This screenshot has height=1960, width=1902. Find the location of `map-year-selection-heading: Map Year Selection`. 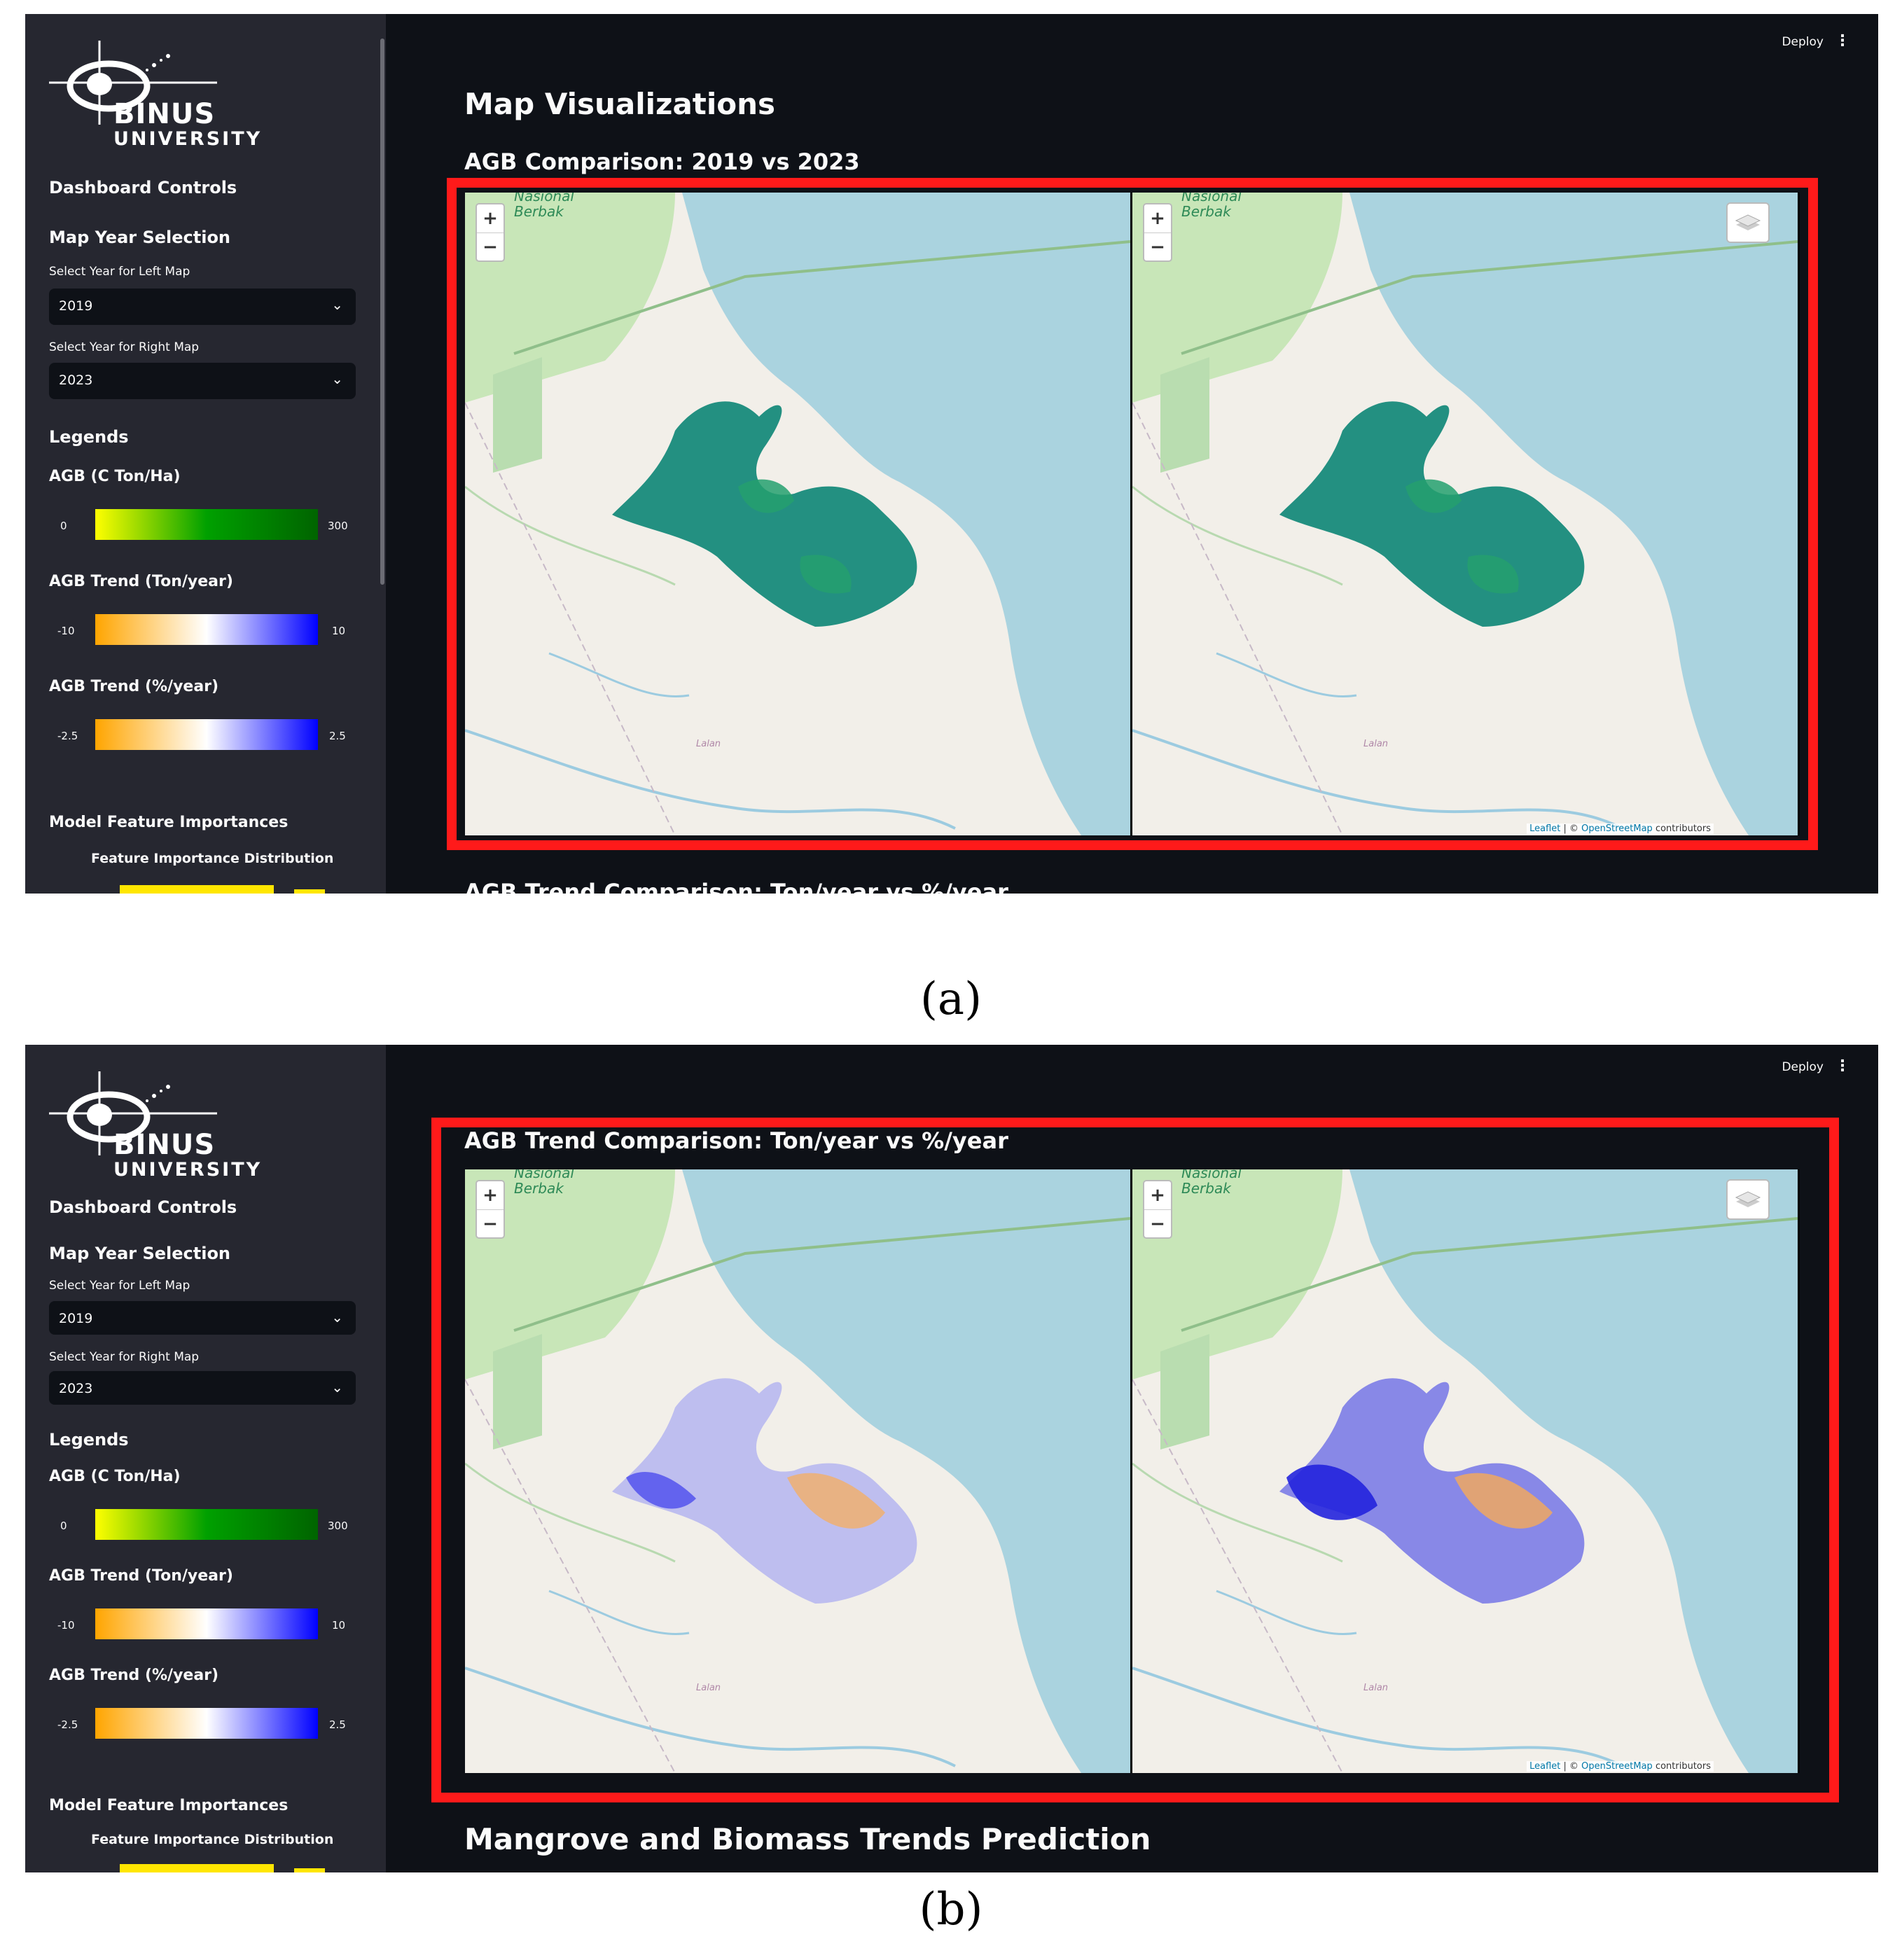

map-year-selection-heading: Map Year Selection is located at coordinates (140, 237).